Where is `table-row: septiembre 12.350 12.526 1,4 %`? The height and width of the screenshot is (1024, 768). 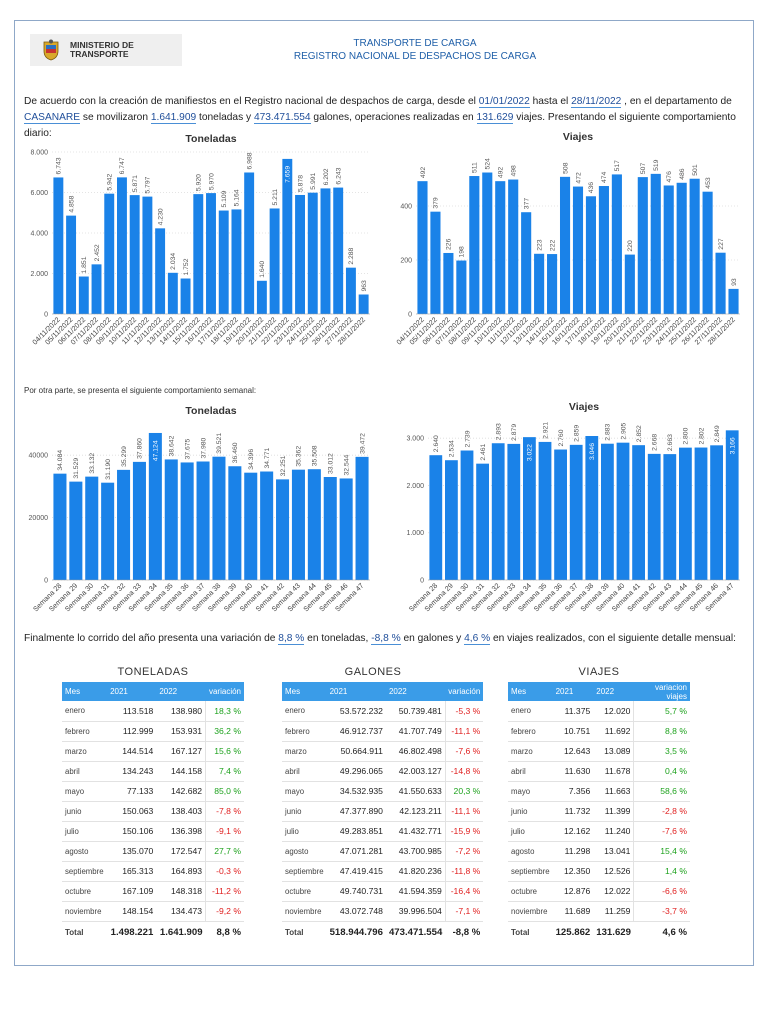
table-row: septiembre 12.350 12.526 1,4 % is located at coordinates (599, 871).